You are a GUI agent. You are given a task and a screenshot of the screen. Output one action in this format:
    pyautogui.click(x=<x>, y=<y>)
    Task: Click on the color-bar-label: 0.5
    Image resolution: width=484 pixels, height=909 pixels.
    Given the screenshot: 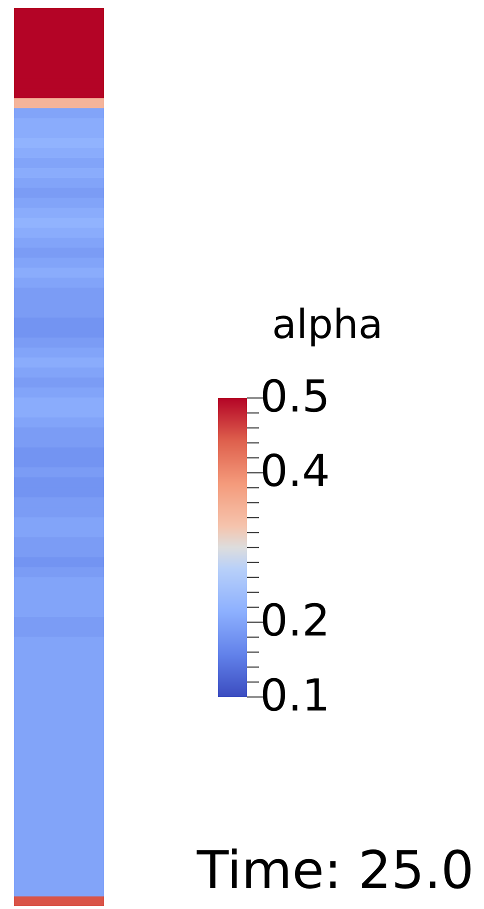 What is the action you would take?
    pyautogui.click(x=295, y=396)
    